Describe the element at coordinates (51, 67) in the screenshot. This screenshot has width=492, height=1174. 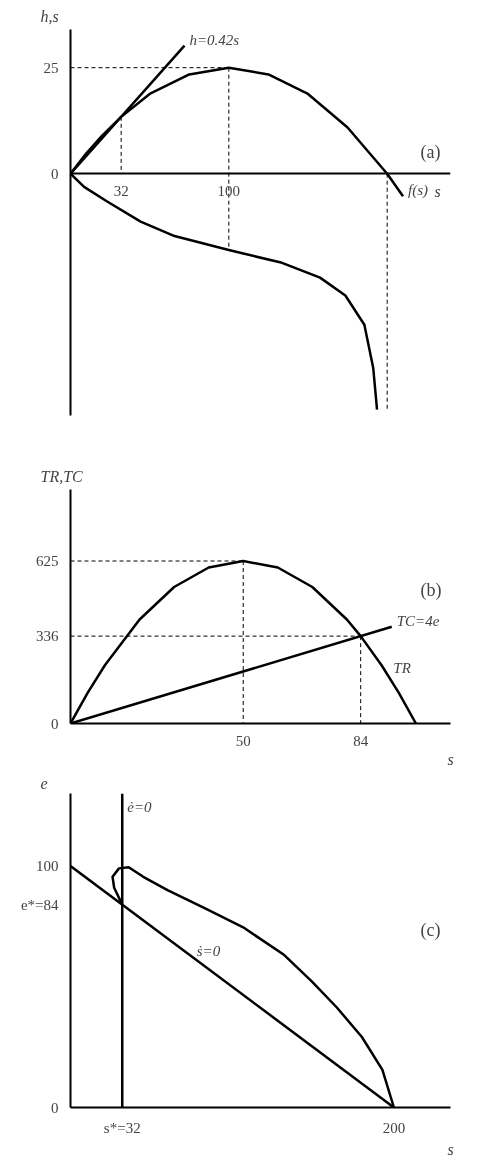
I see `y-tick-label: 25` at that location.